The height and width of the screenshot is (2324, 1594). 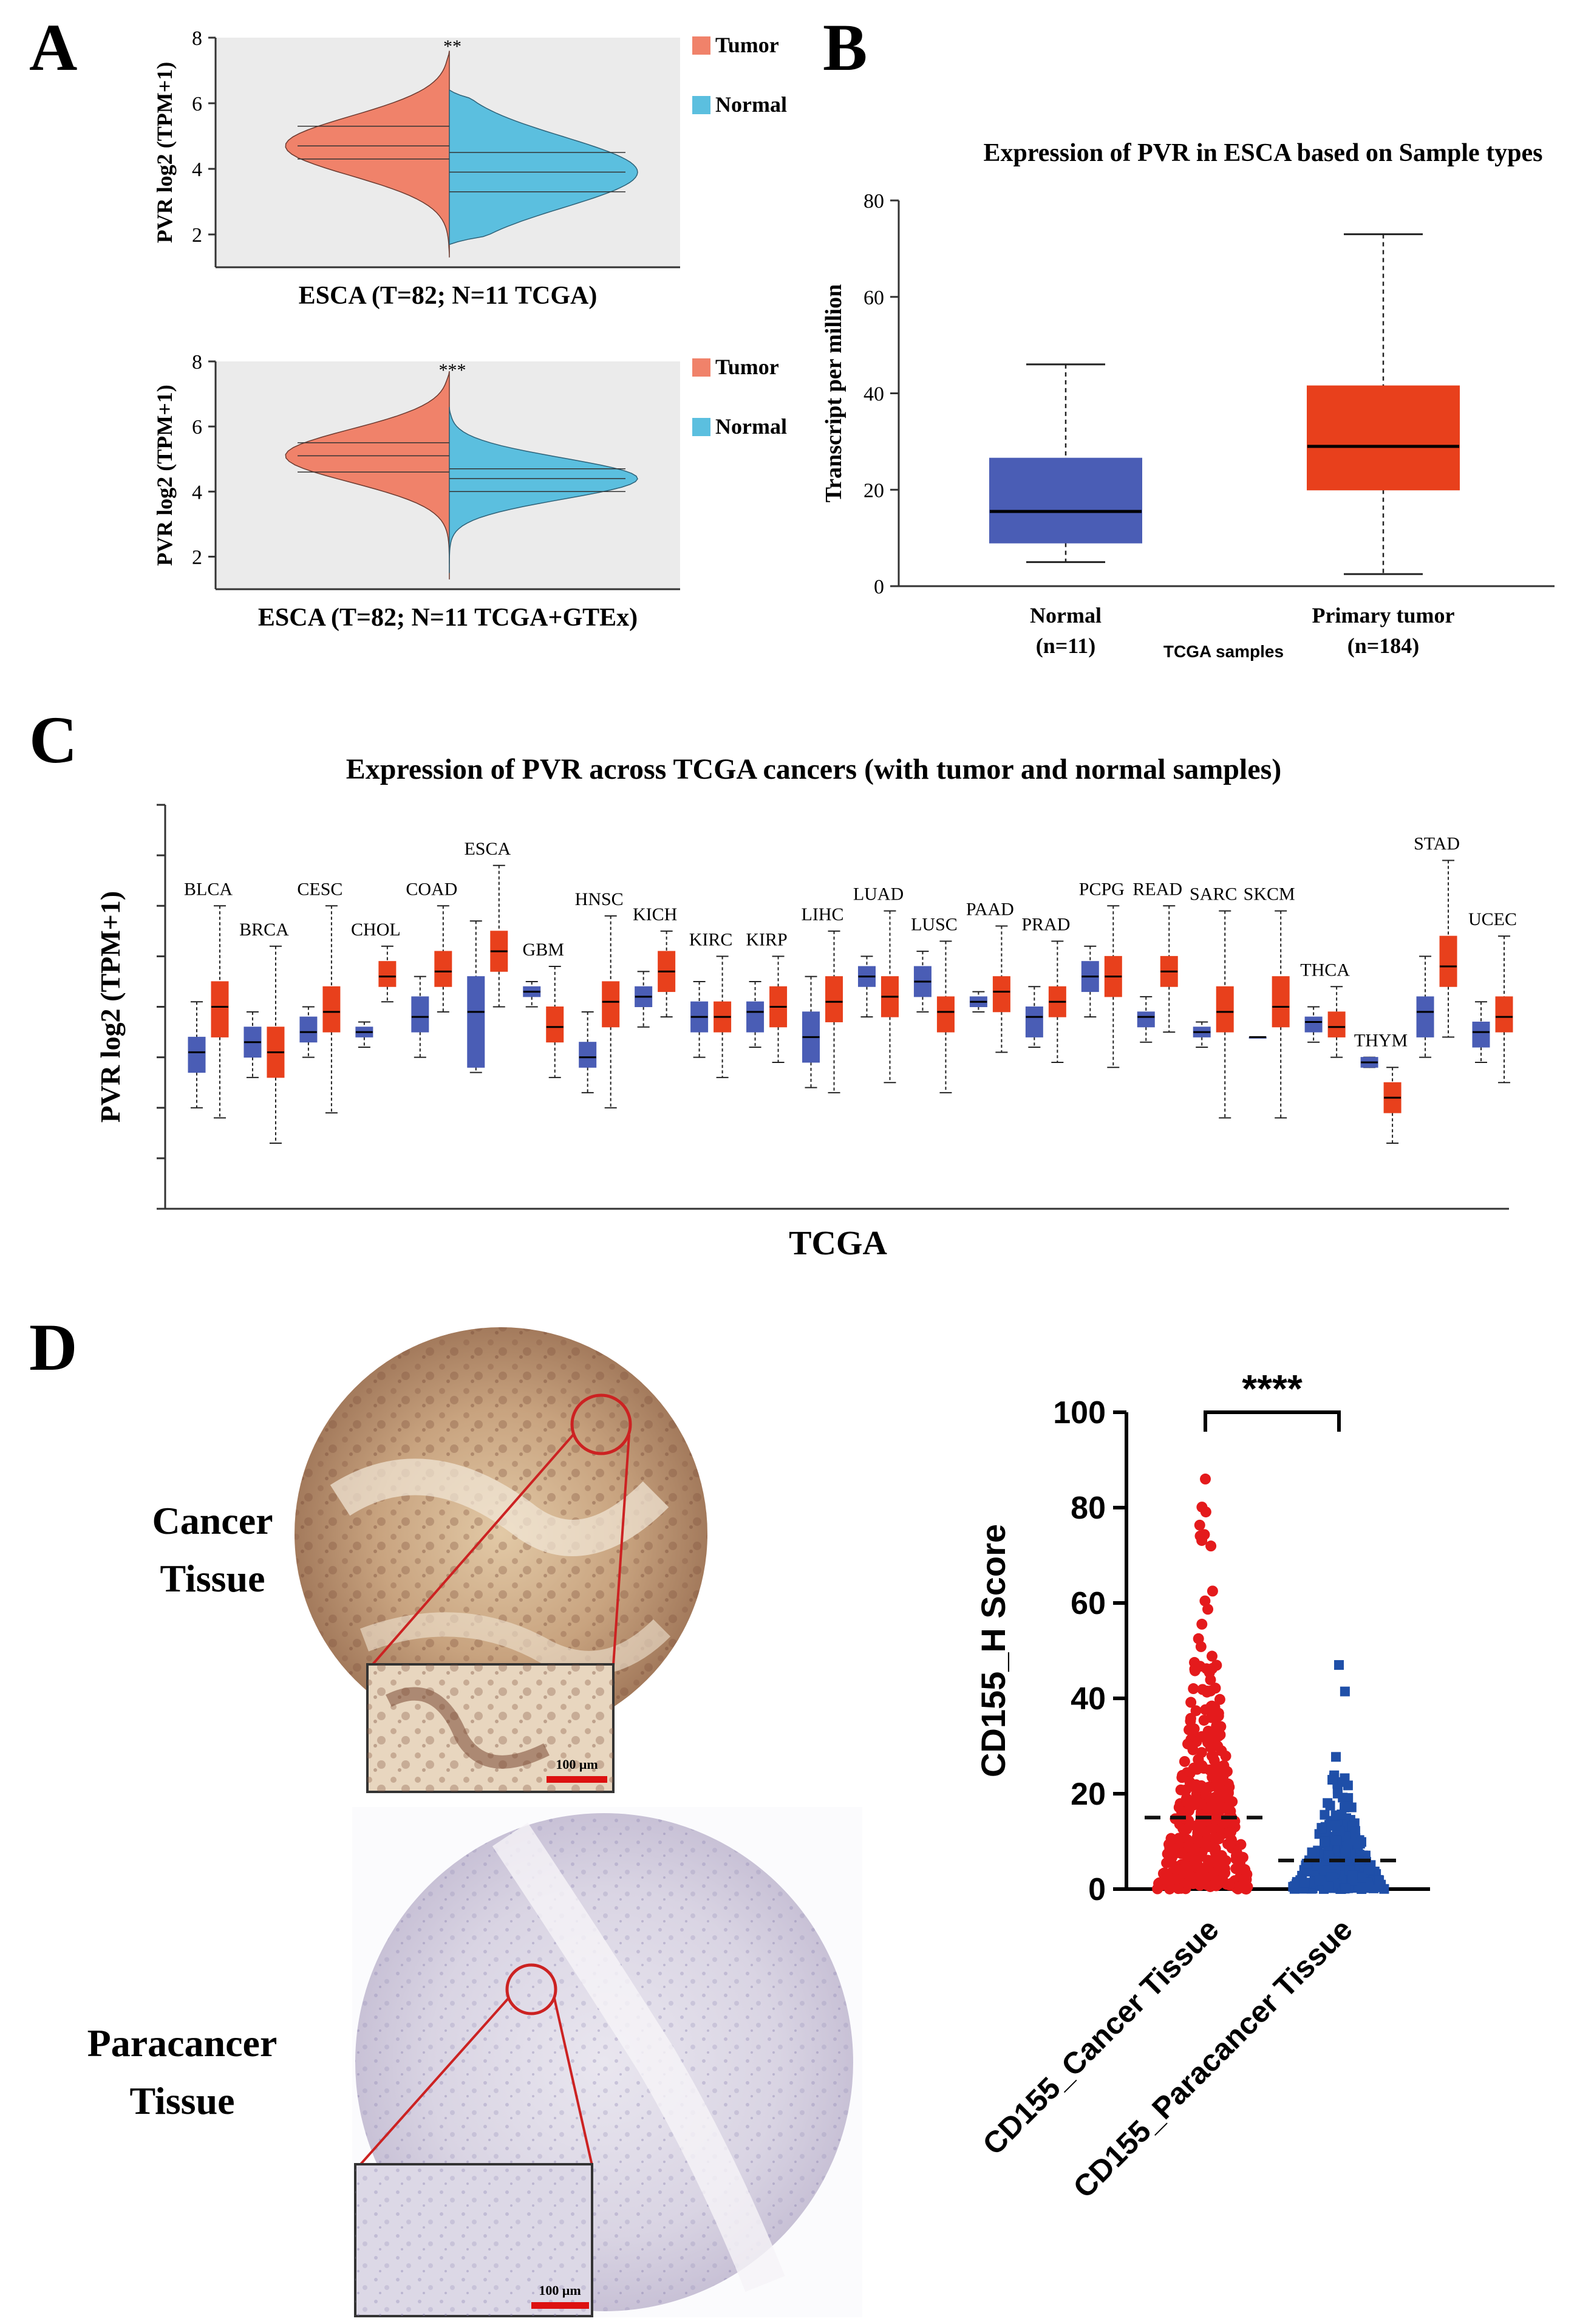 I want to click on y-axis-label: CD155_H Score, so click(x=993, y=1650).